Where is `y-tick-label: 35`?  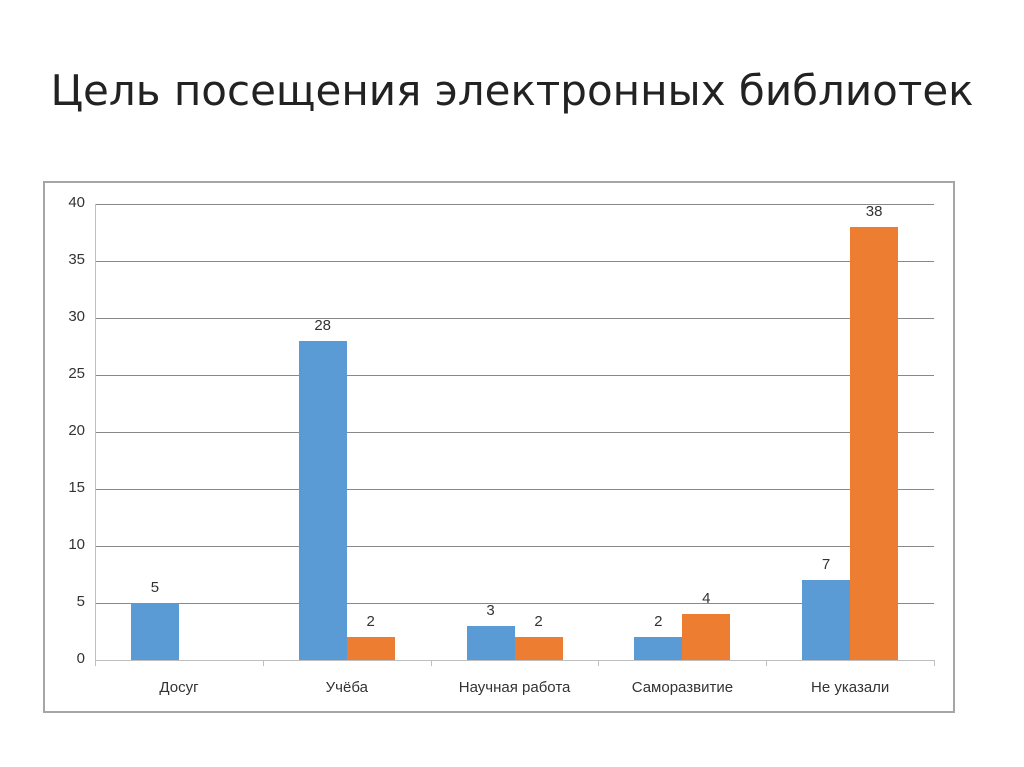 y-tick-label: 35 is located at coordinates (76, 259).